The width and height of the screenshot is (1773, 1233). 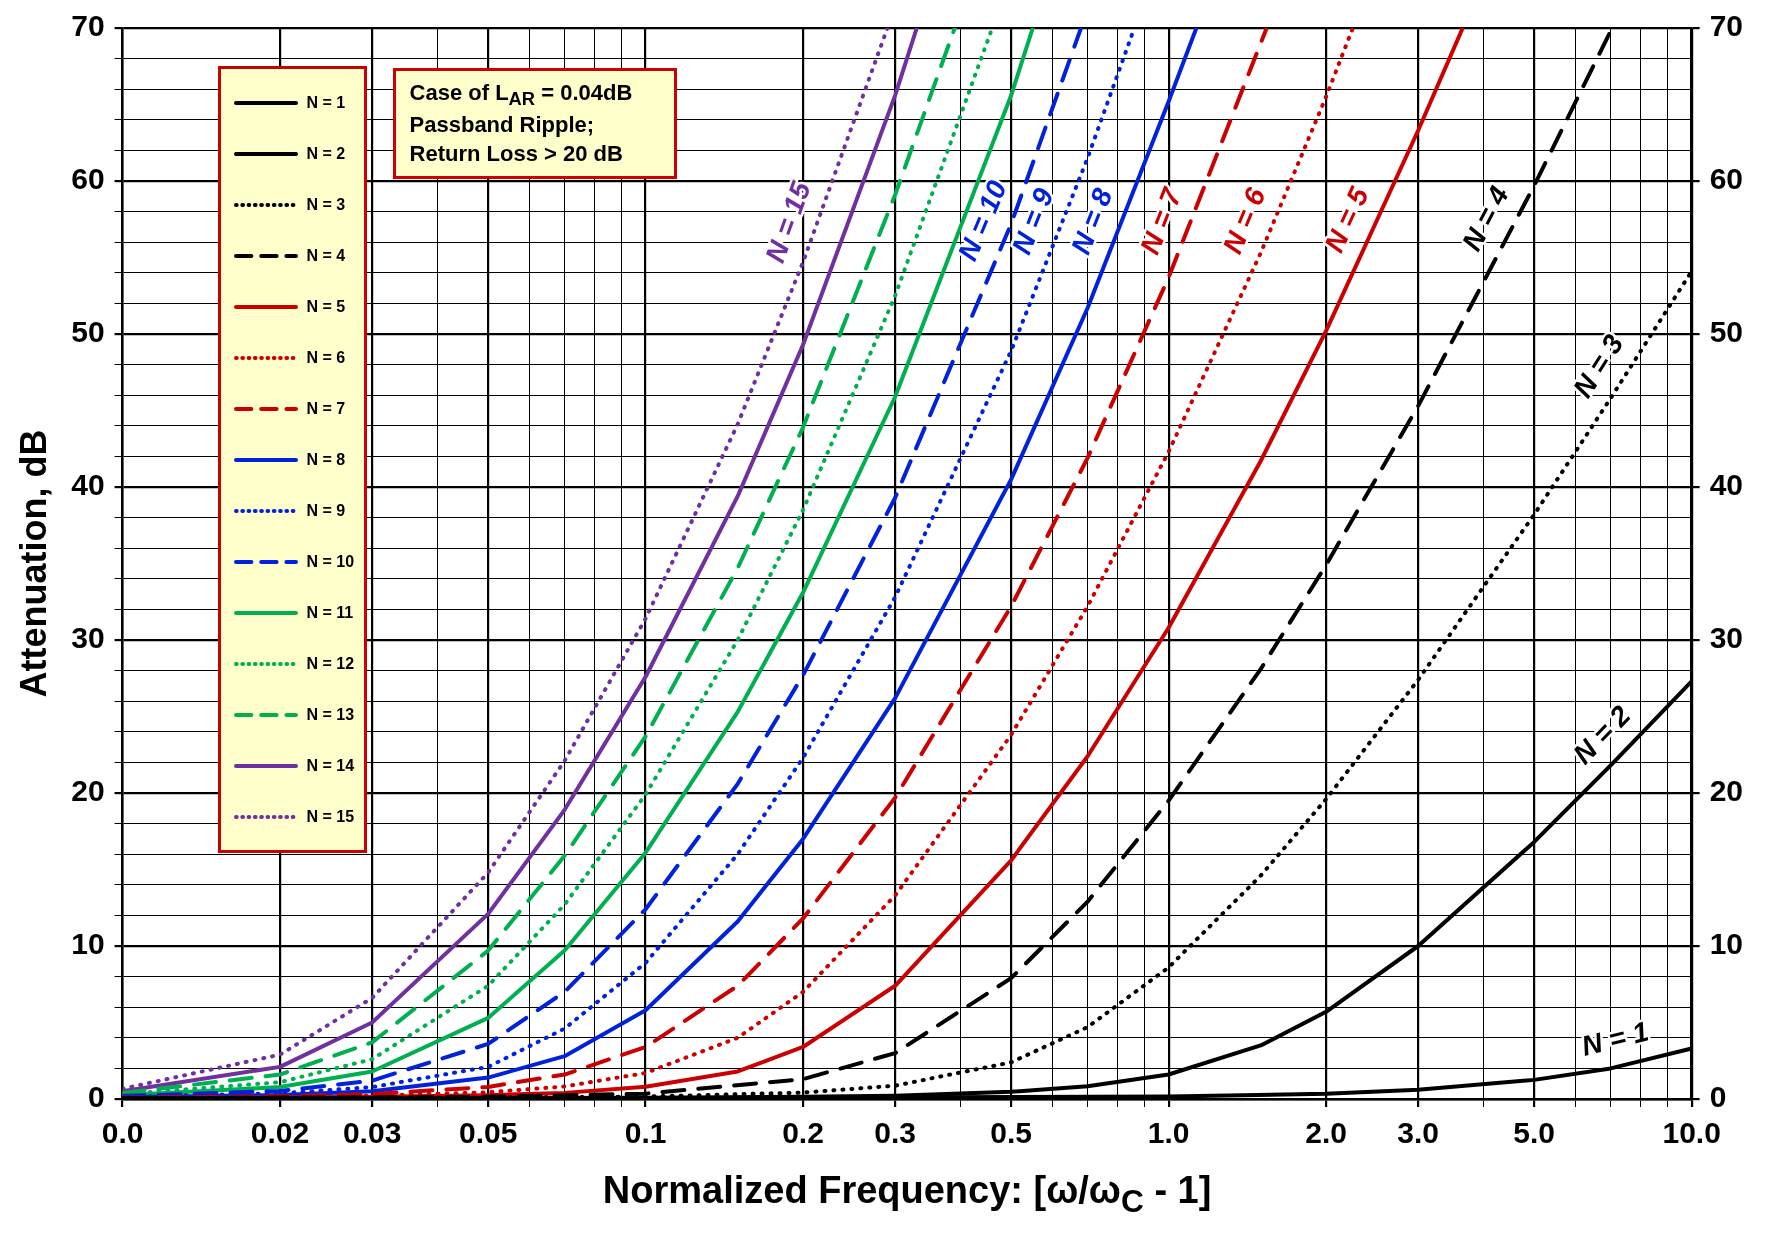 I want to click on legend-label: N = 1, so click(x=326, y=102).